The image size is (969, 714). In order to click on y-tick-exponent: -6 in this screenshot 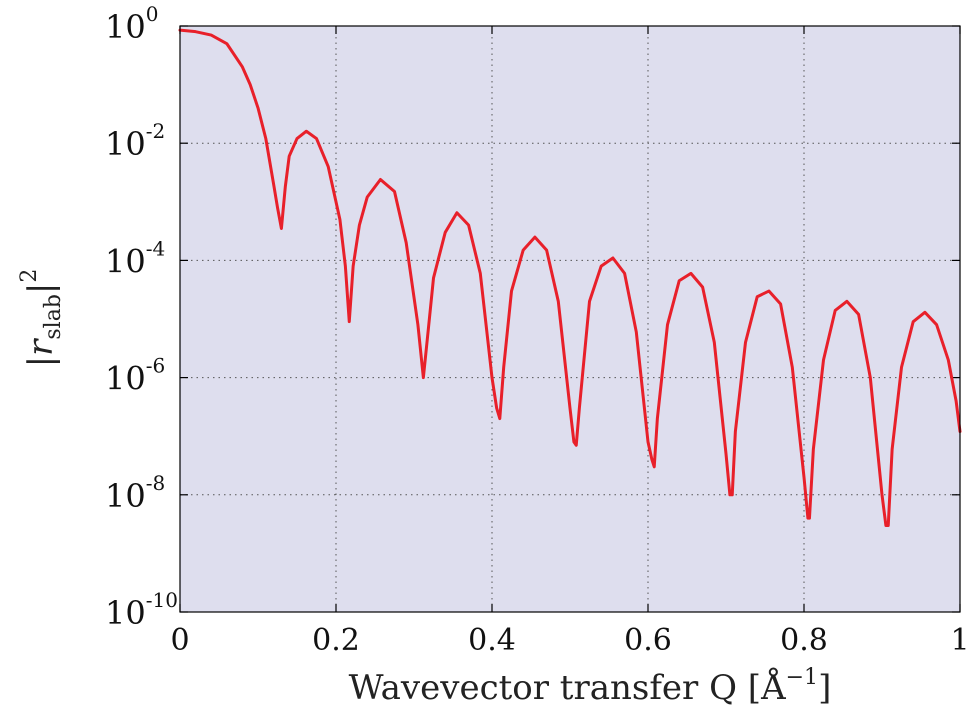, I will do `click(155, 366)`.